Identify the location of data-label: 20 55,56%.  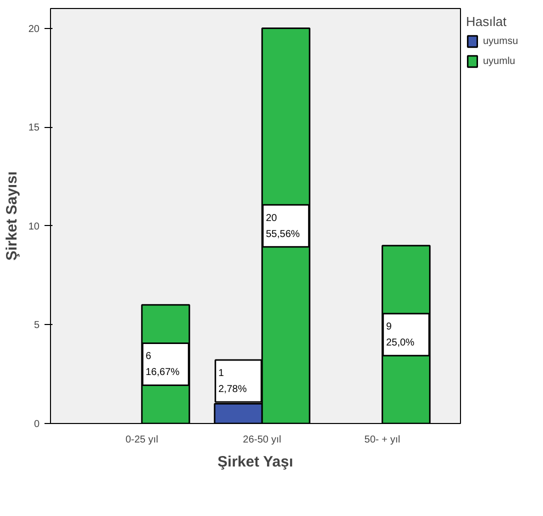
(283, 226).